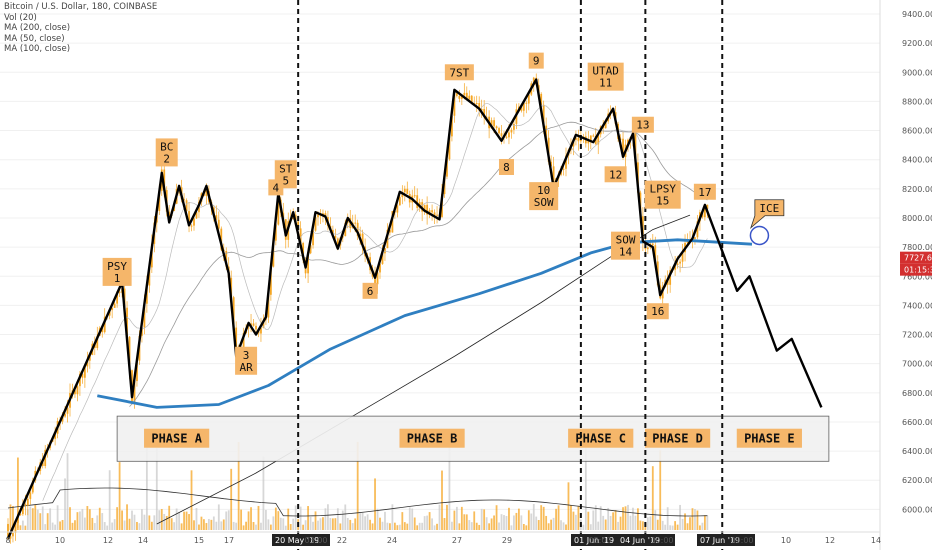  What do you see at coordinates (315, 540) in the screenshot?
I see `x-tick-label: 03:00` at bounding box center [315, 540].